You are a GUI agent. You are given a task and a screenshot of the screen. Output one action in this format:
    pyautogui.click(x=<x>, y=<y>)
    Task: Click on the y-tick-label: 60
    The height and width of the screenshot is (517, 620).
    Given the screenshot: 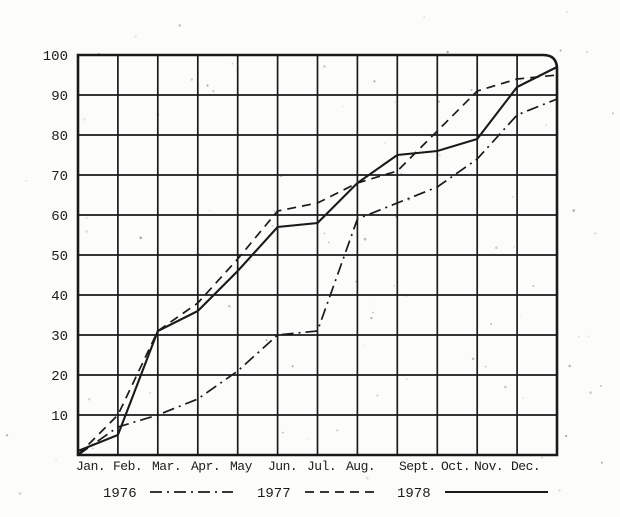 What is the action you would take?
    pyautogui.click(x=59, y=217)
    